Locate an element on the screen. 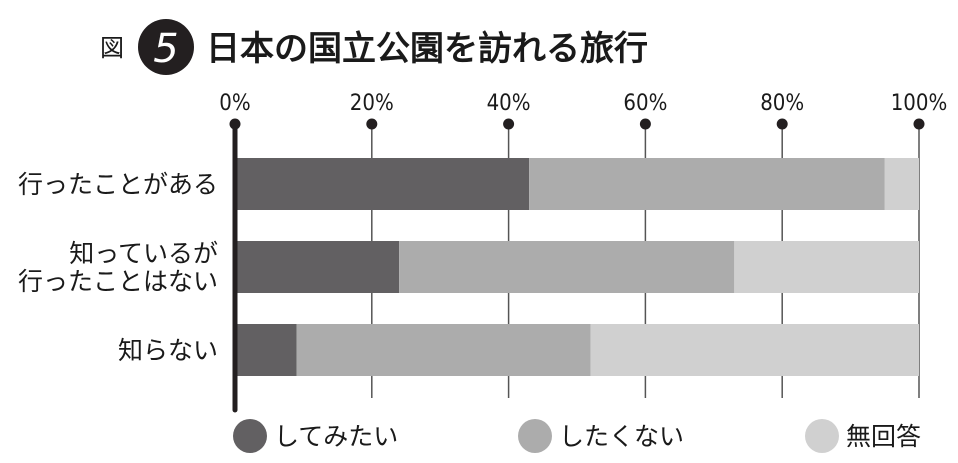 The image size is (958, 463). category-label-1-1: 行ったことはない is located at coordinates (118, 281).